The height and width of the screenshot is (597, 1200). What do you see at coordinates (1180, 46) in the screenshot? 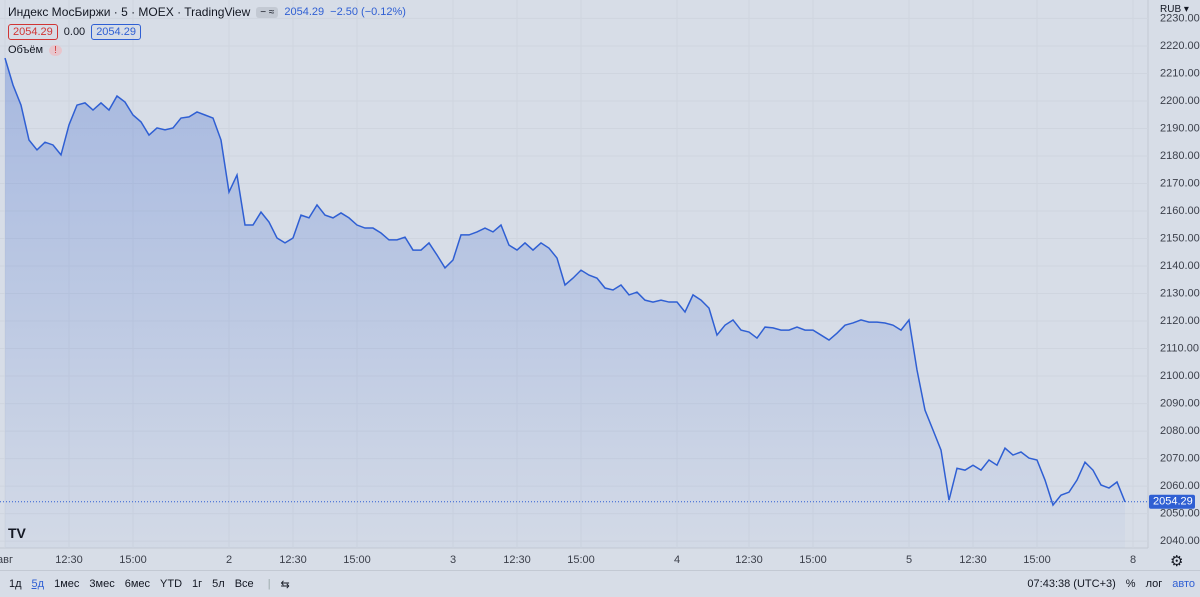
I see `y-tick-label: 2220.00` at bounding box center [1180, 46].